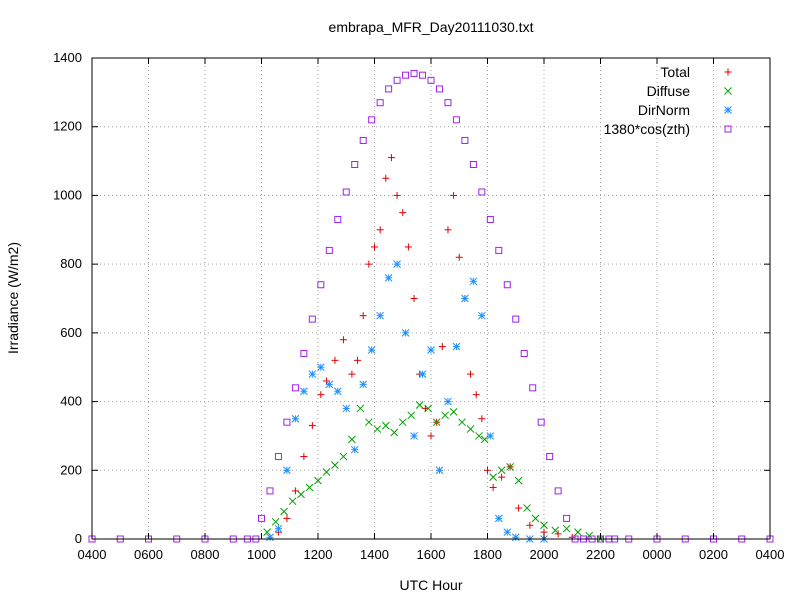 The height and width of the screenshot is (605, 800). I want to click on y-tick-label: 600, so click(71, 332).